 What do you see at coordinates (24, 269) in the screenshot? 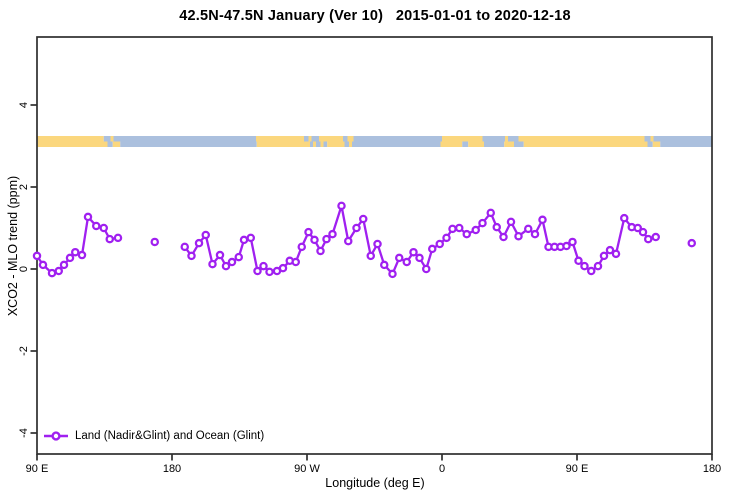
I see `y-tick-label: 0` at bounding box center [24, 269].